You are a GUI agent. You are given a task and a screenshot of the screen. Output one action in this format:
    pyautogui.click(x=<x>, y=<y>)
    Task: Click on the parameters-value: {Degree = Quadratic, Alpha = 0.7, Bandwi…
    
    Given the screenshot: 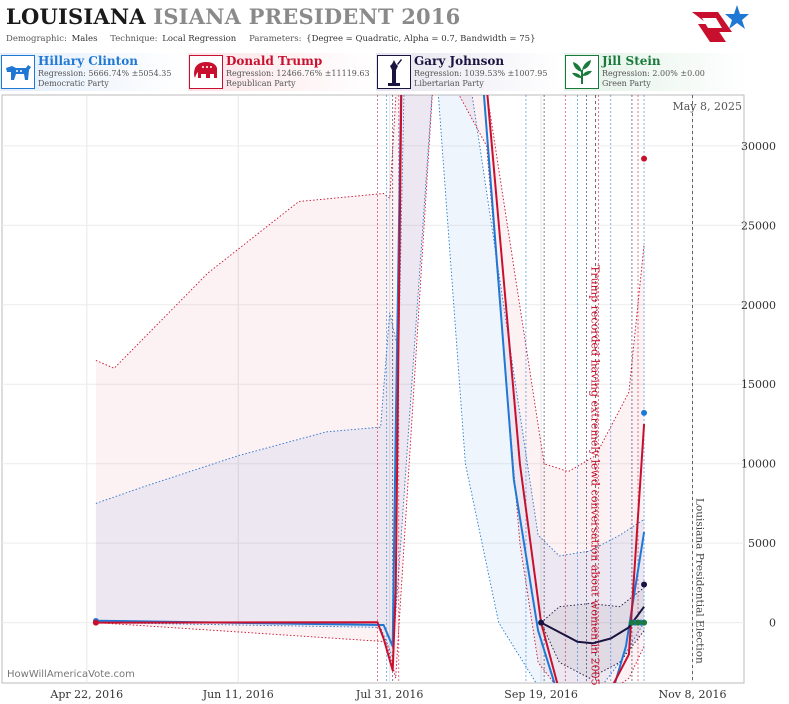 What is the action you would take?
    pyautogui.click(x=421, y=39)
    